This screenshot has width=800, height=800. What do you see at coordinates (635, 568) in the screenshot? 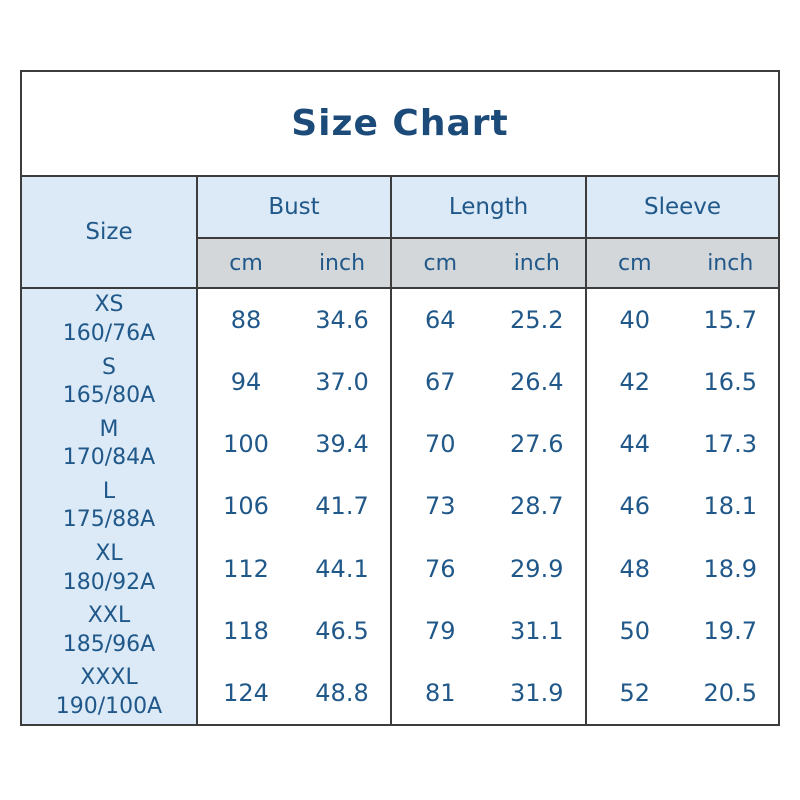
I see `sleeve-cm-value: 48` at bounding box center [635, 568].